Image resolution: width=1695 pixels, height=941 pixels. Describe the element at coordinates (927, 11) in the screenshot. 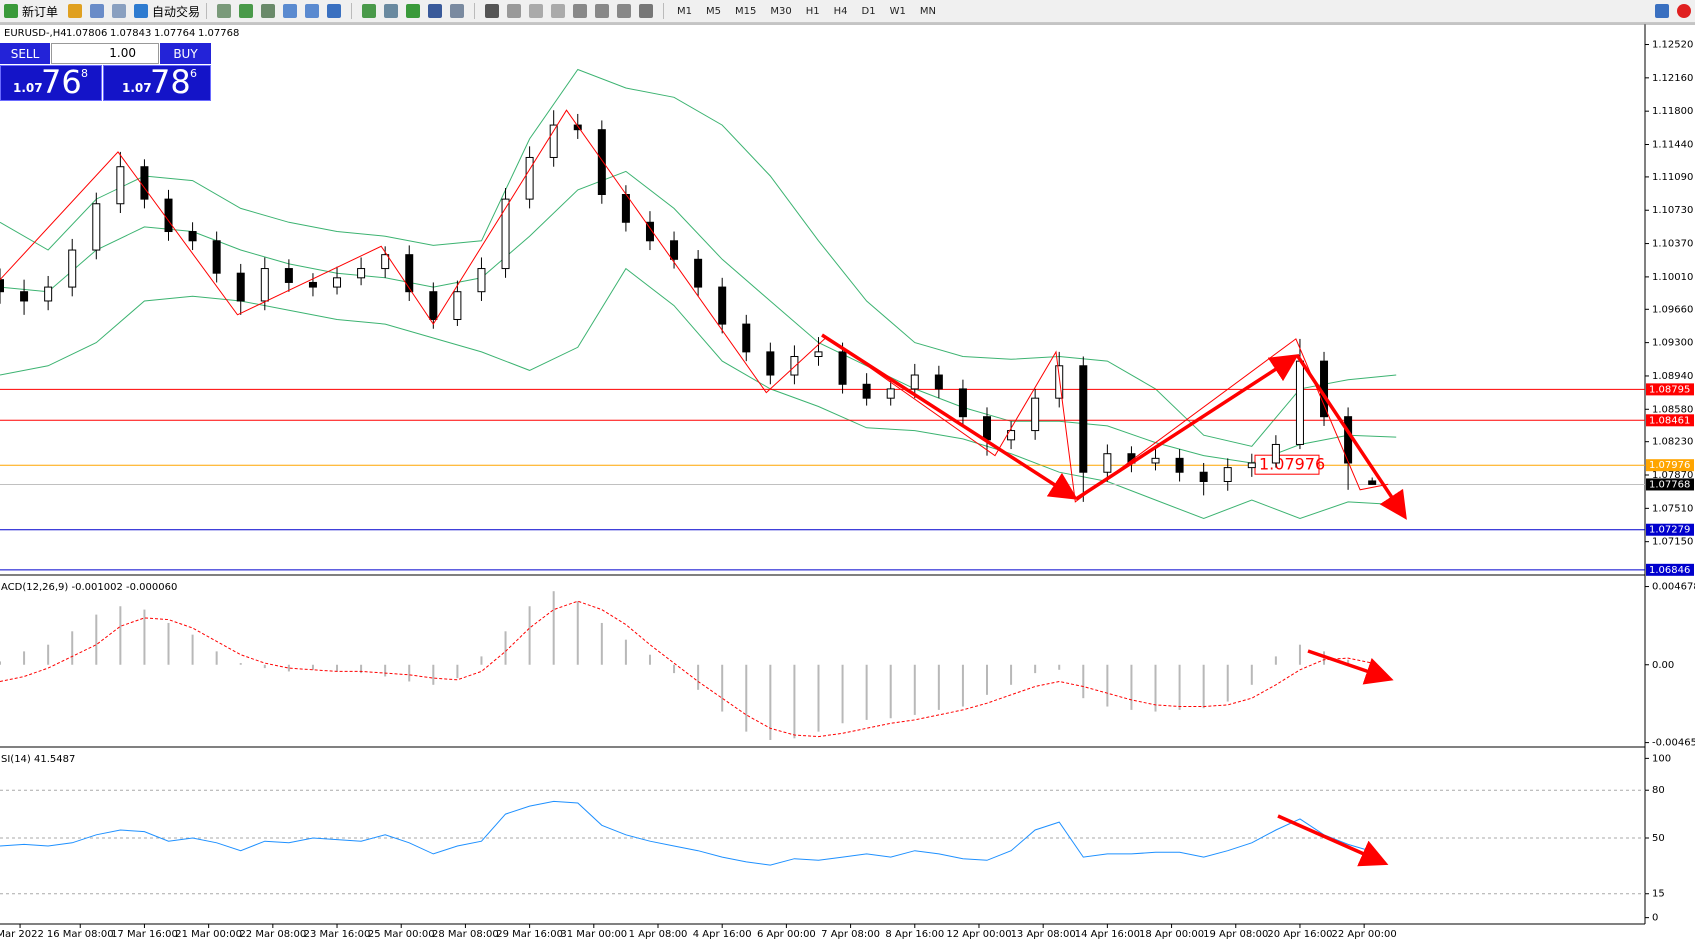

I see `timeframe-button: MN` at that location.